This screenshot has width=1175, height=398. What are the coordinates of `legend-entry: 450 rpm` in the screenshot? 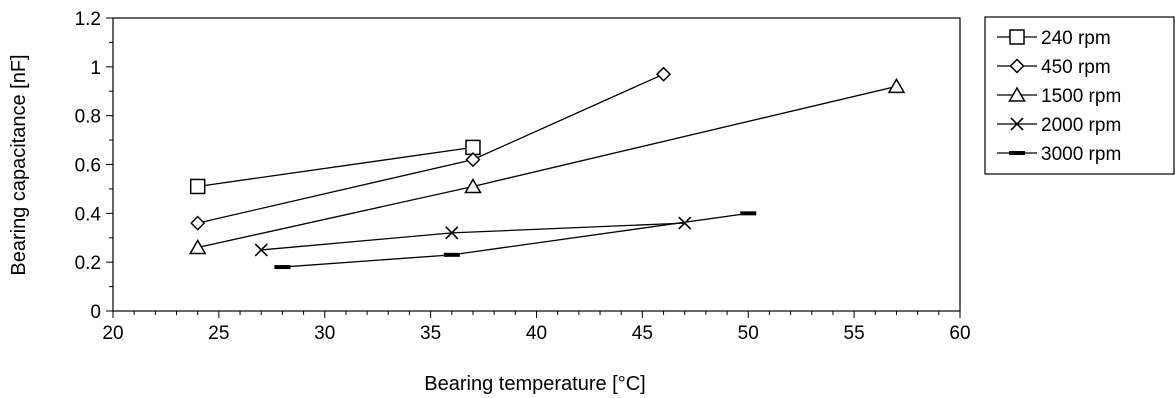 It's located at (1054, 67).